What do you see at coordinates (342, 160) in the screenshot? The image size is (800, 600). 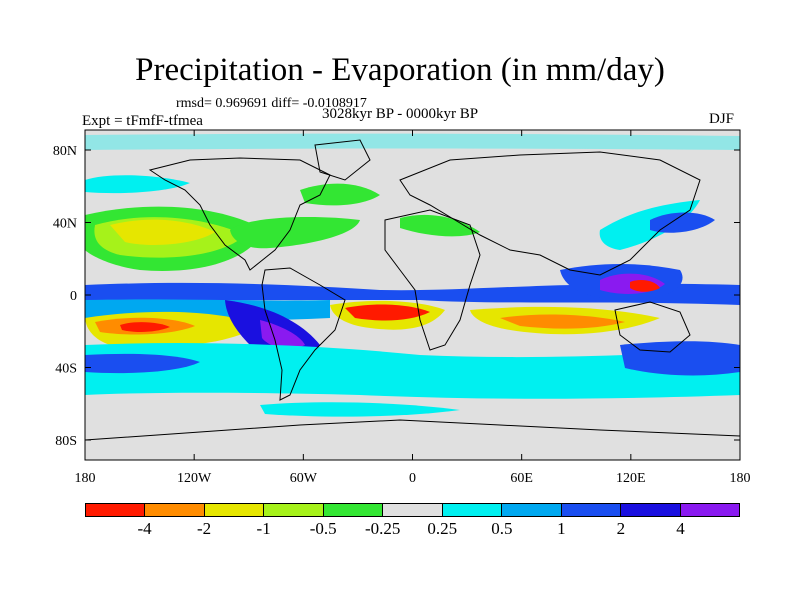 I see `greenland-coast` at bounding box center [342, 160].